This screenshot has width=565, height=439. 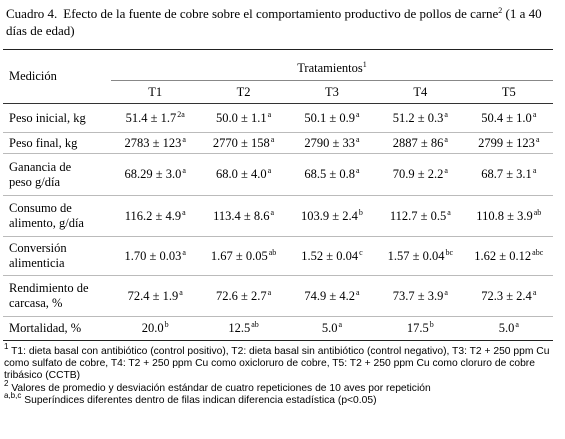 I want to click on cell-value: 68.0 ± 4.0, so click(x=241, y=174).